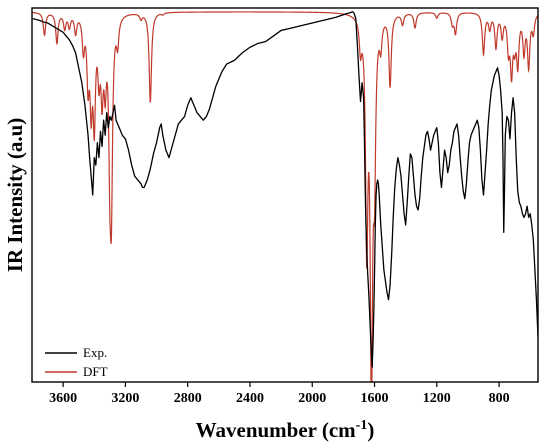 This screenshot has width=550, height=447. I want to click on x-tick-label: 2000, so click(312, 398).